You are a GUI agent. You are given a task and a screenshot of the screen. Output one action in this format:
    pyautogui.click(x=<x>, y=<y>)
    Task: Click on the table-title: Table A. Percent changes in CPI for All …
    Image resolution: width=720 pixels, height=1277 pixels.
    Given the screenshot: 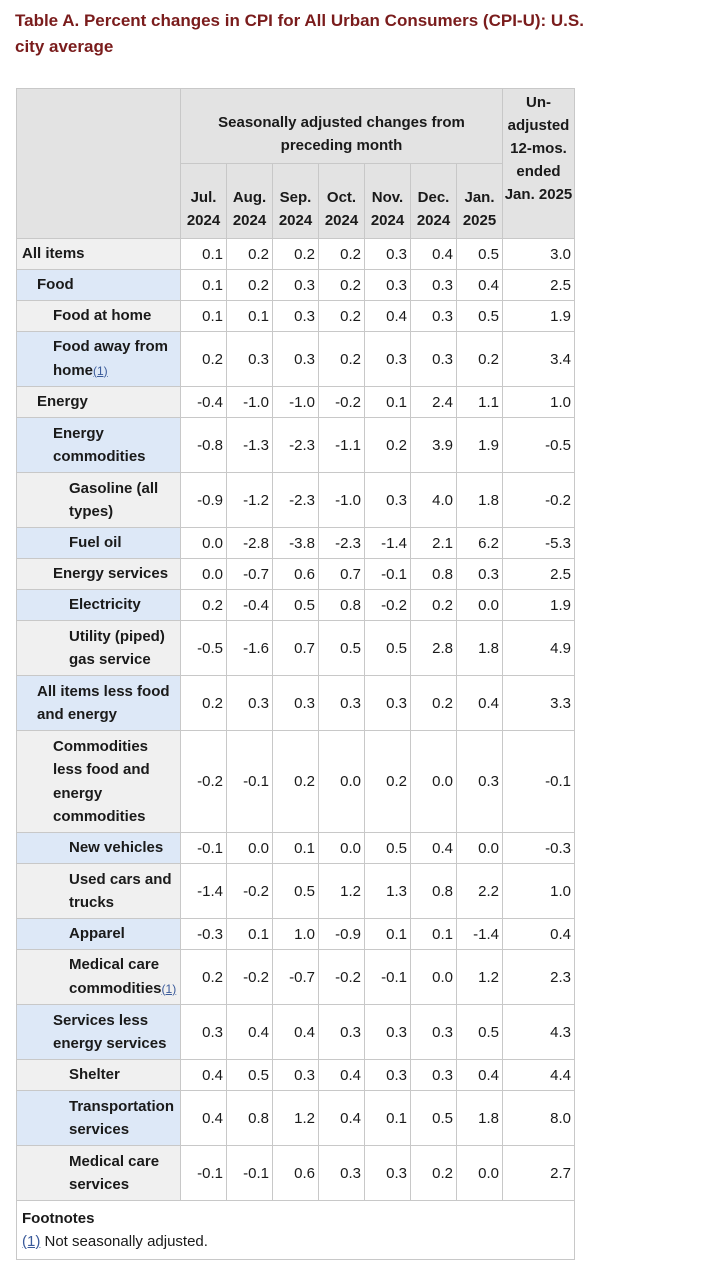 What is the action you would take?
    pyautogui.click(x=299, y=33)
    